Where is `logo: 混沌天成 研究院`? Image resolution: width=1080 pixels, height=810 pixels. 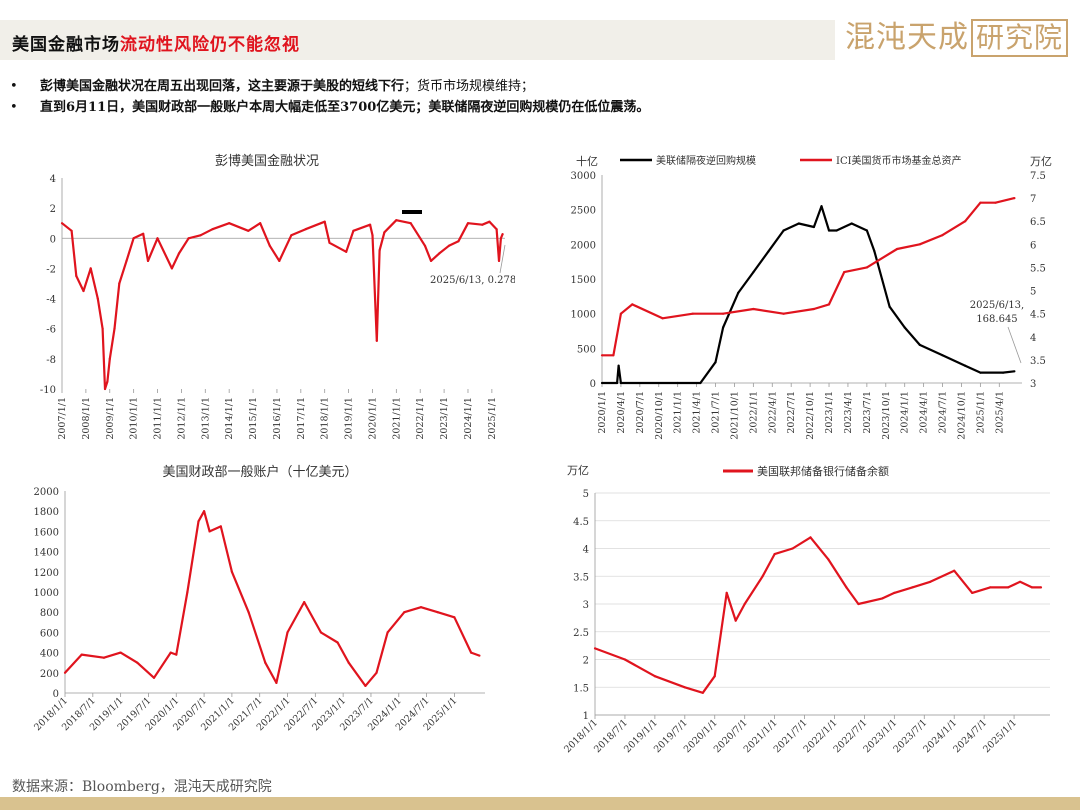
logo: 混沌天成 研究院 is located at coordinates (957, 34).